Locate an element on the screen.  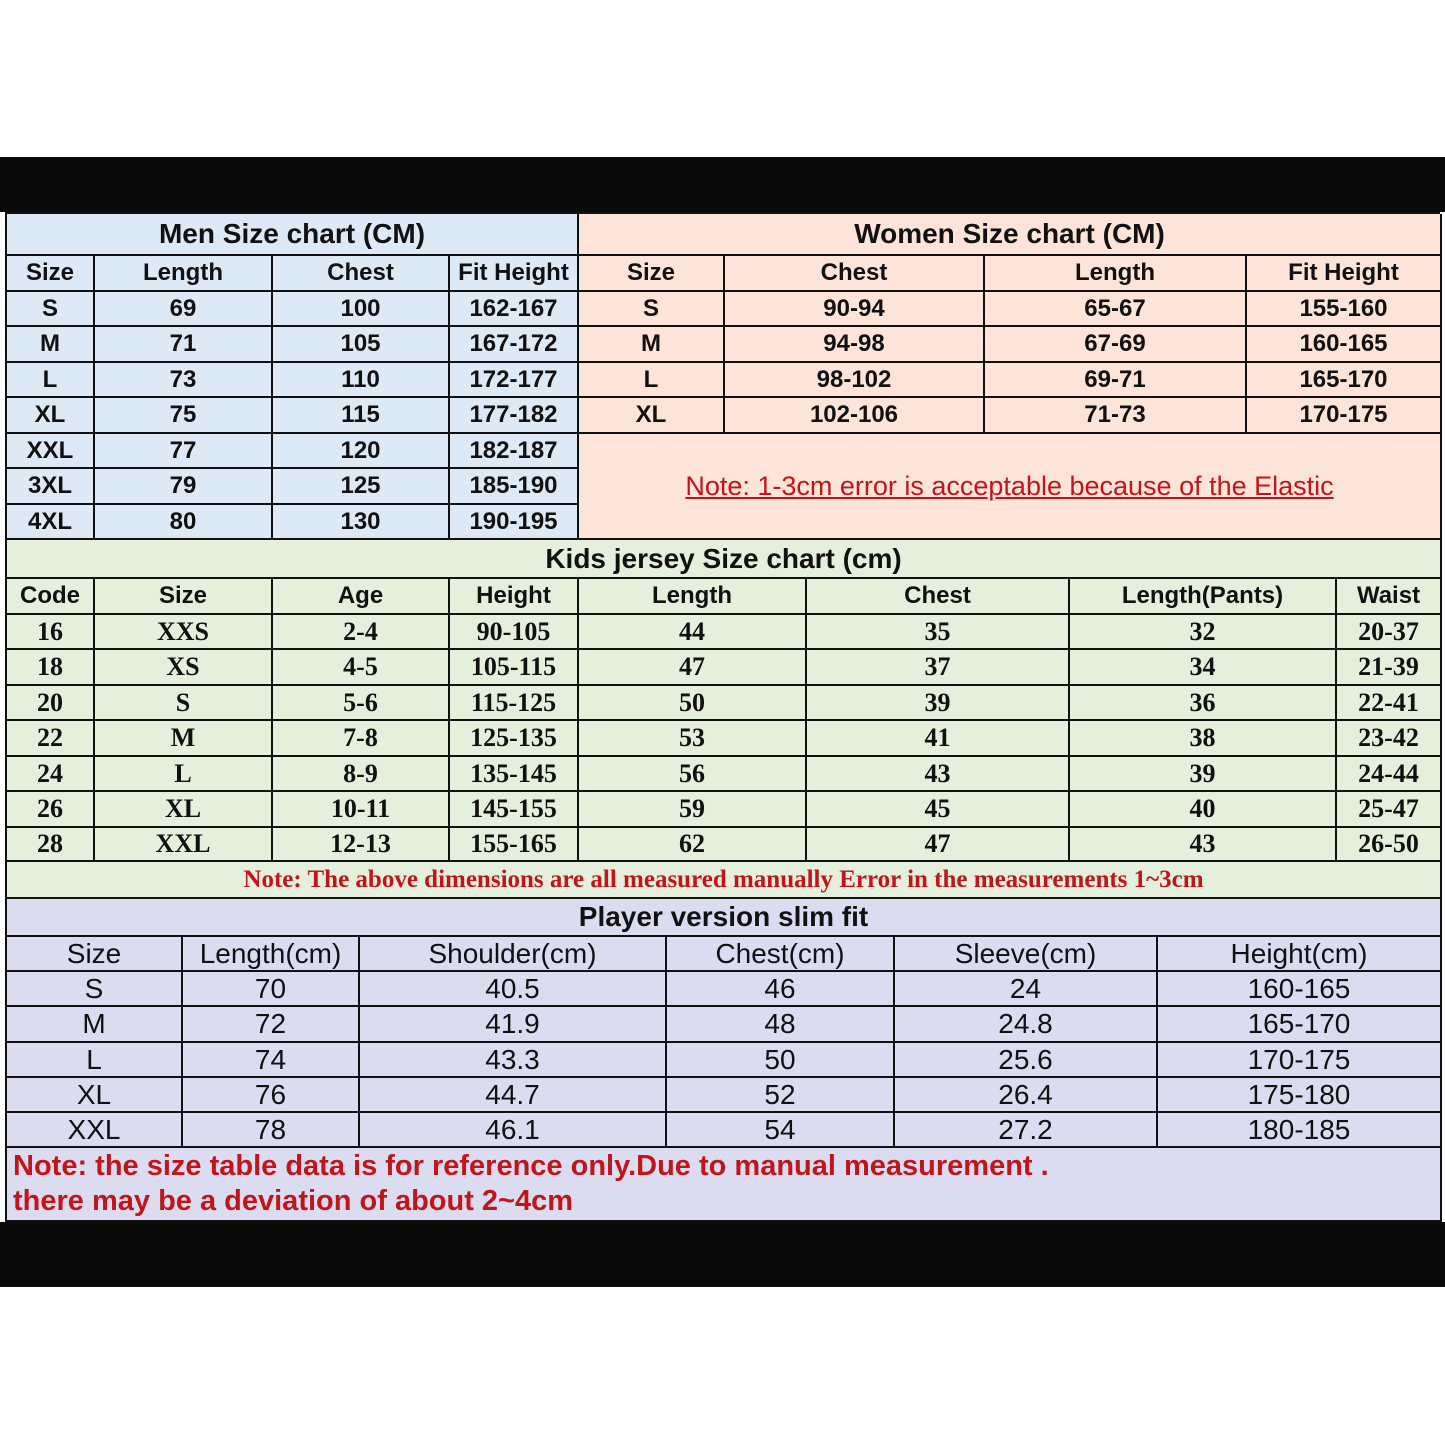
kids-table-cell: 34 is located at coordinates (1203, 668).